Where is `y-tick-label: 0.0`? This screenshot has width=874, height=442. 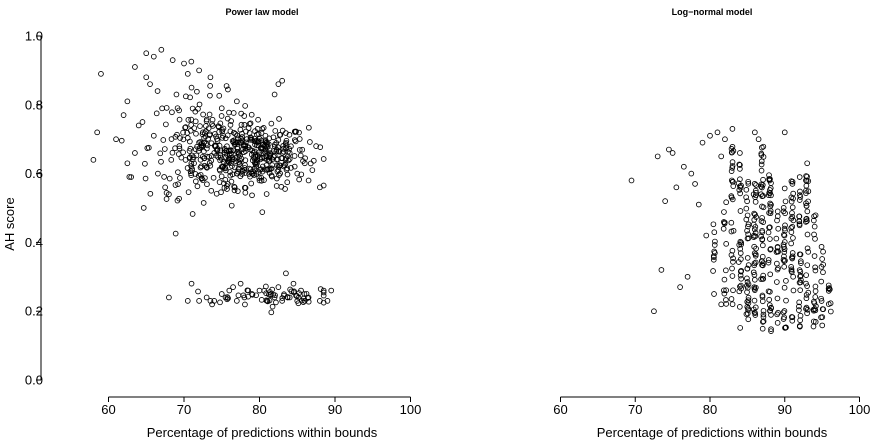 y-tick-label: 0.0 is located at coordinates (34, 380).